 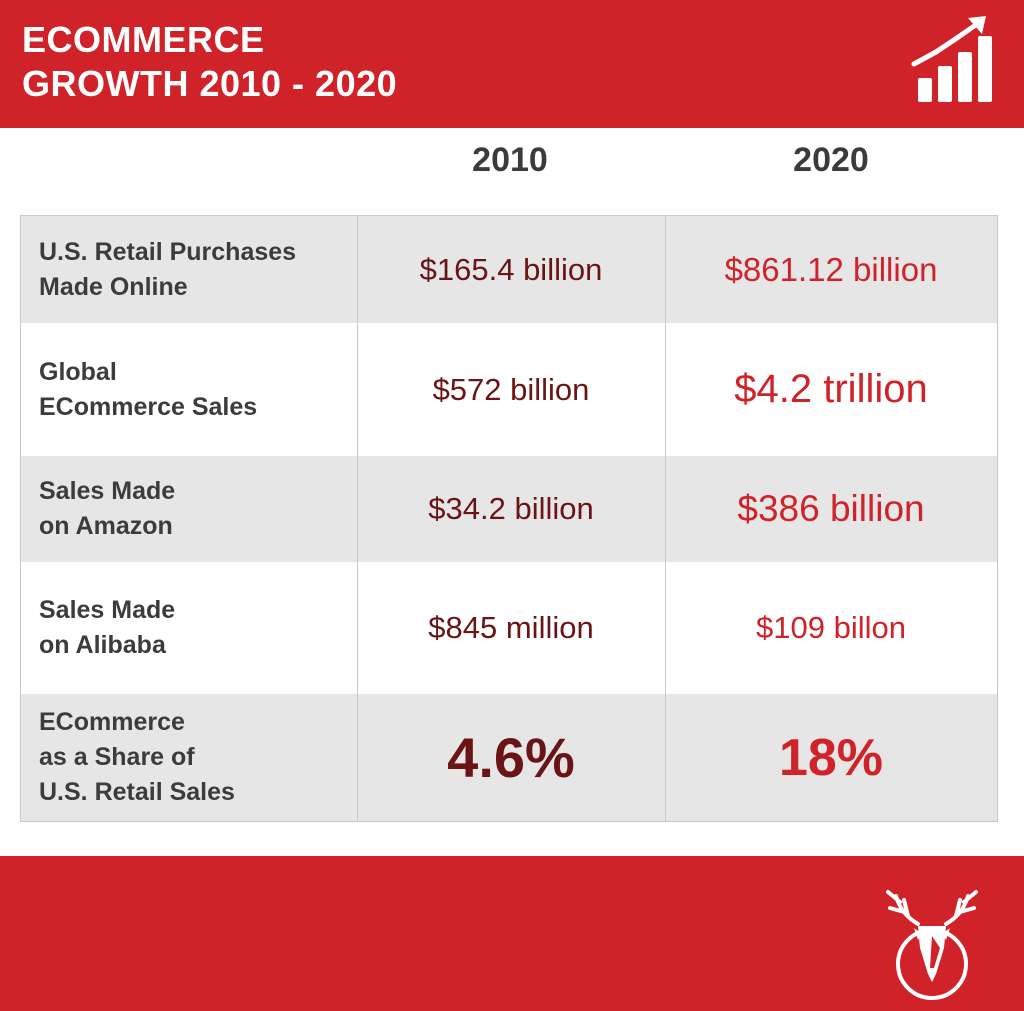 I want to click on column-header-2020: 2020, so click(x=831, y=160).